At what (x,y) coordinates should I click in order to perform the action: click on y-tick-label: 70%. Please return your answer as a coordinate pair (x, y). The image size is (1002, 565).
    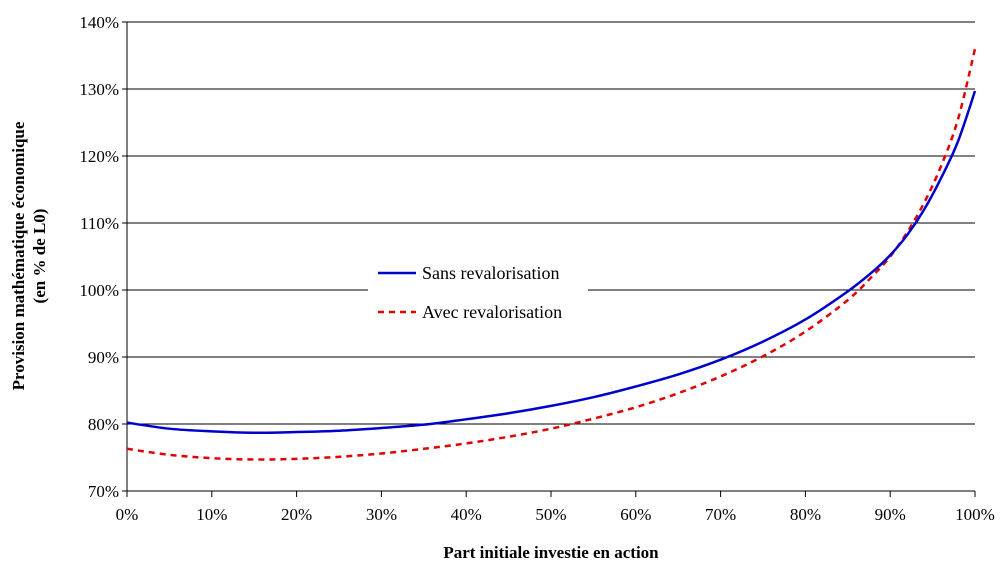
    Looking at the image, I should click on (103, 491).